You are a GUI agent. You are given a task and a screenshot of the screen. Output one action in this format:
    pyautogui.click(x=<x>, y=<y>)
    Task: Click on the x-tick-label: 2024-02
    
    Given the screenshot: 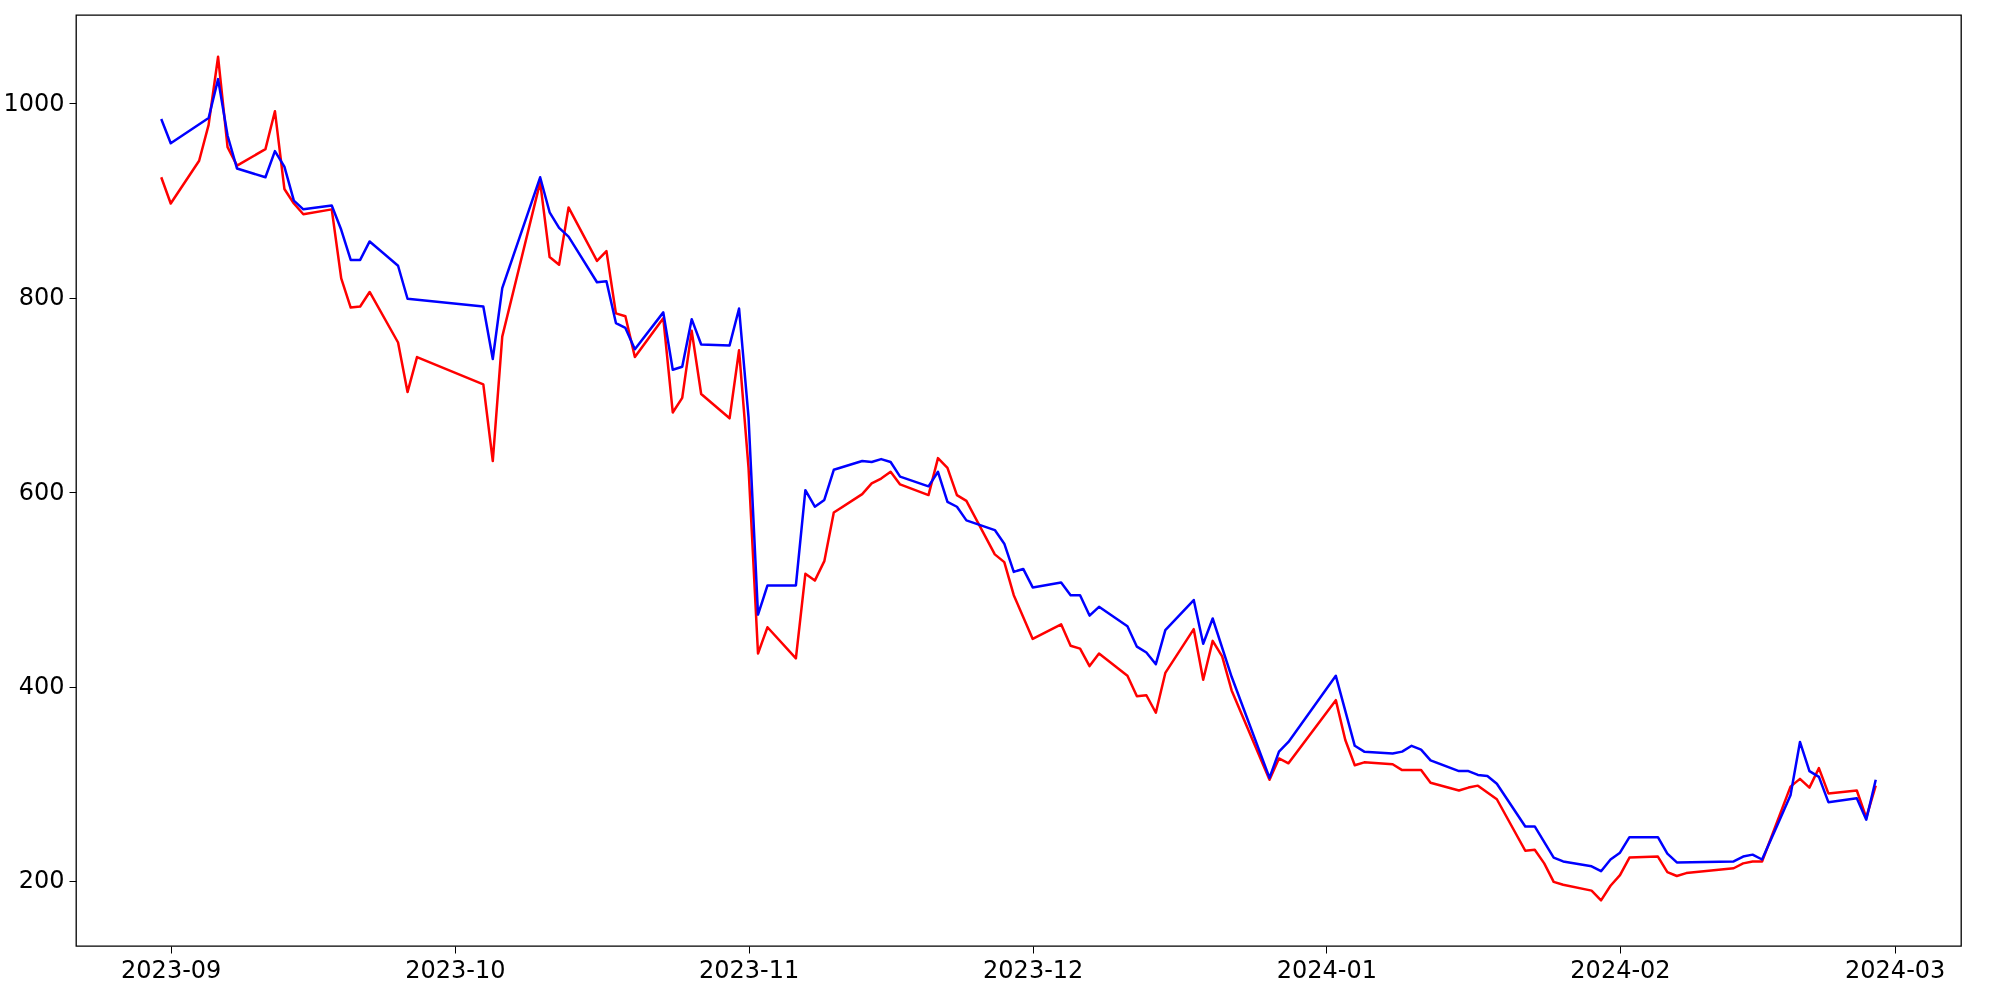 What is the action you would take?
    pyautogui.click(x=1620, y=969)
    